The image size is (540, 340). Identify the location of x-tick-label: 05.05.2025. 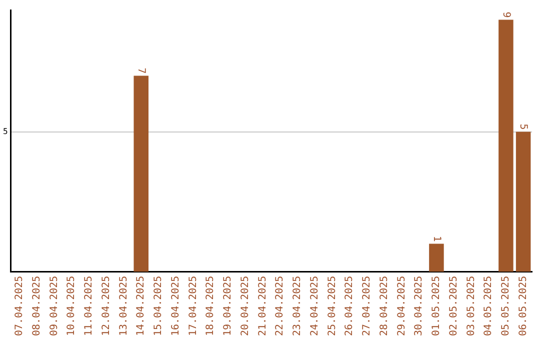
(506, 306).